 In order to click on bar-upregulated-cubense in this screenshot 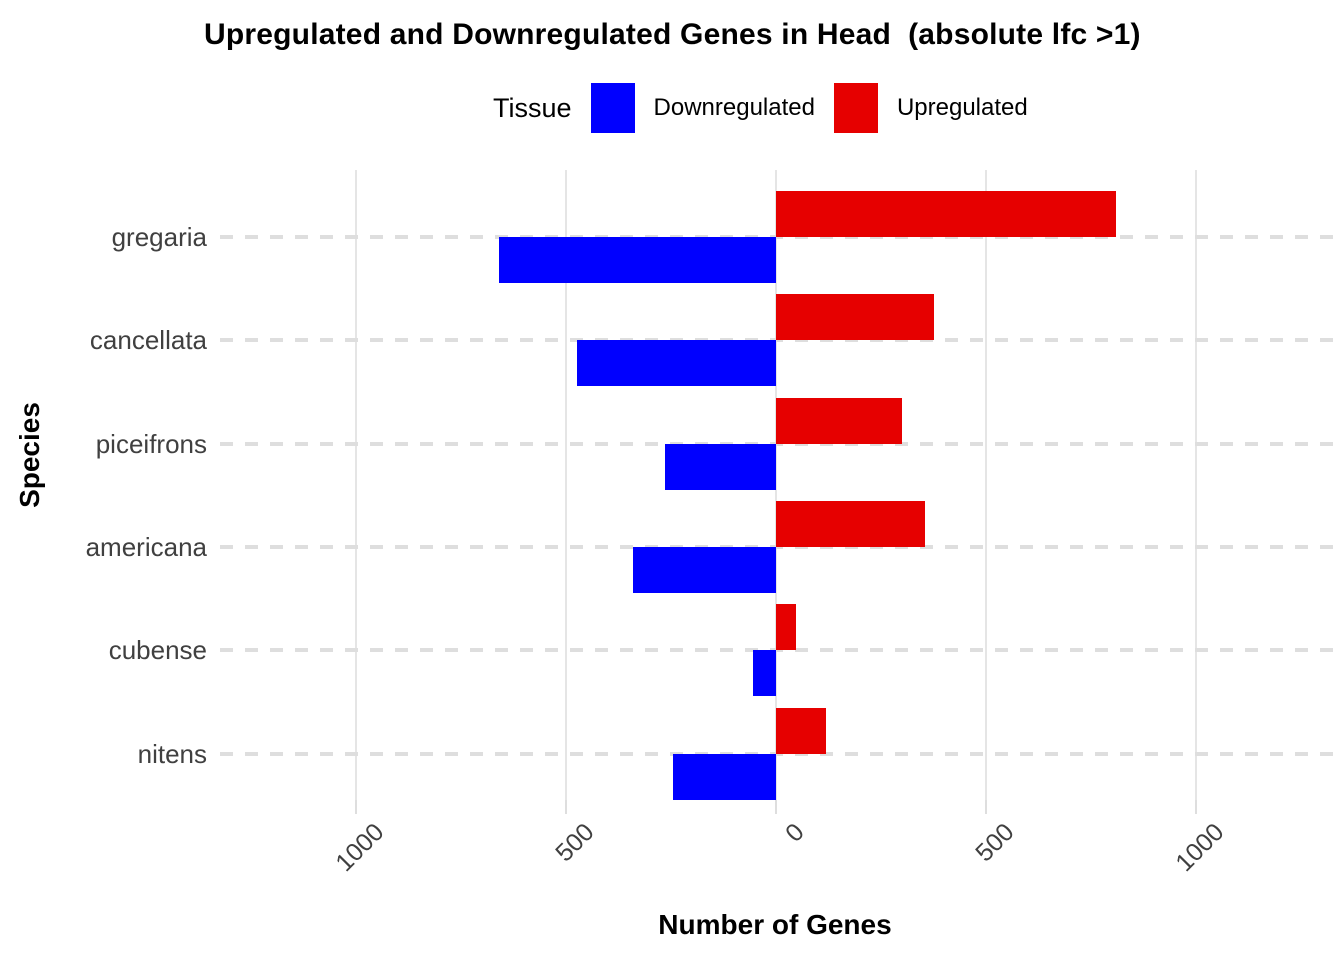, I will do `click(786, 627)`.